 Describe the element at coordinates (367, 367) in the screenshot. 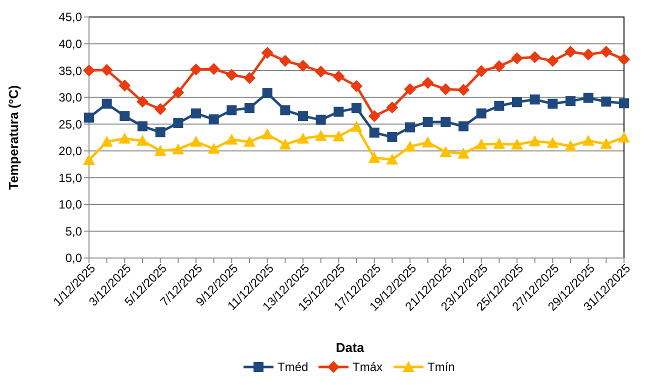

I see `legend-label: Tmáx` at that location.